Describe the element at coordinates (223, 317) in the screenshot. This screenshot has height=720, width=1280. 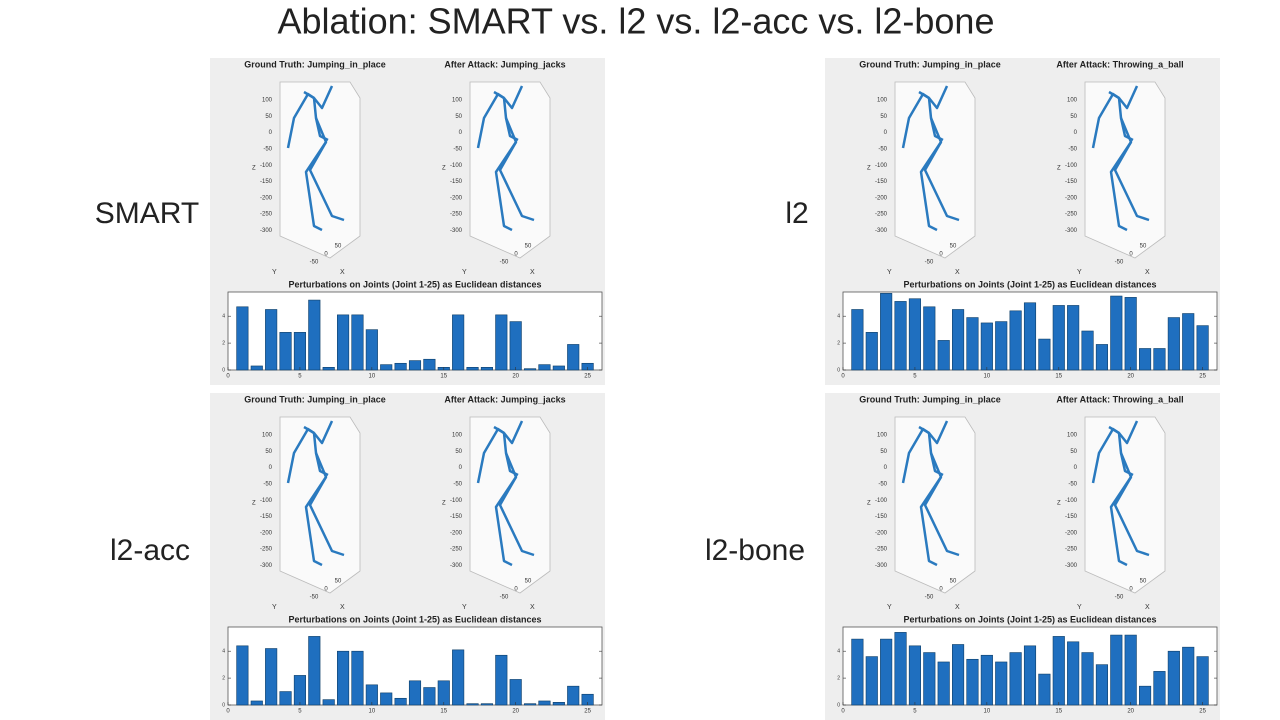
I see `y-tick-label: 4` at that location.